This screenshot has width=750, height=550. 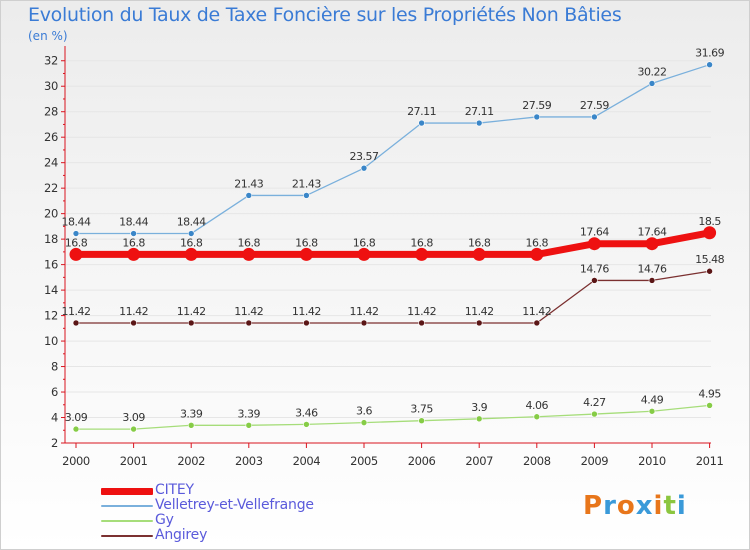 What do you see at coordinates (626, 506) in the screenshot?
I see `logo-letter: o` at bounding box center [626, 506].